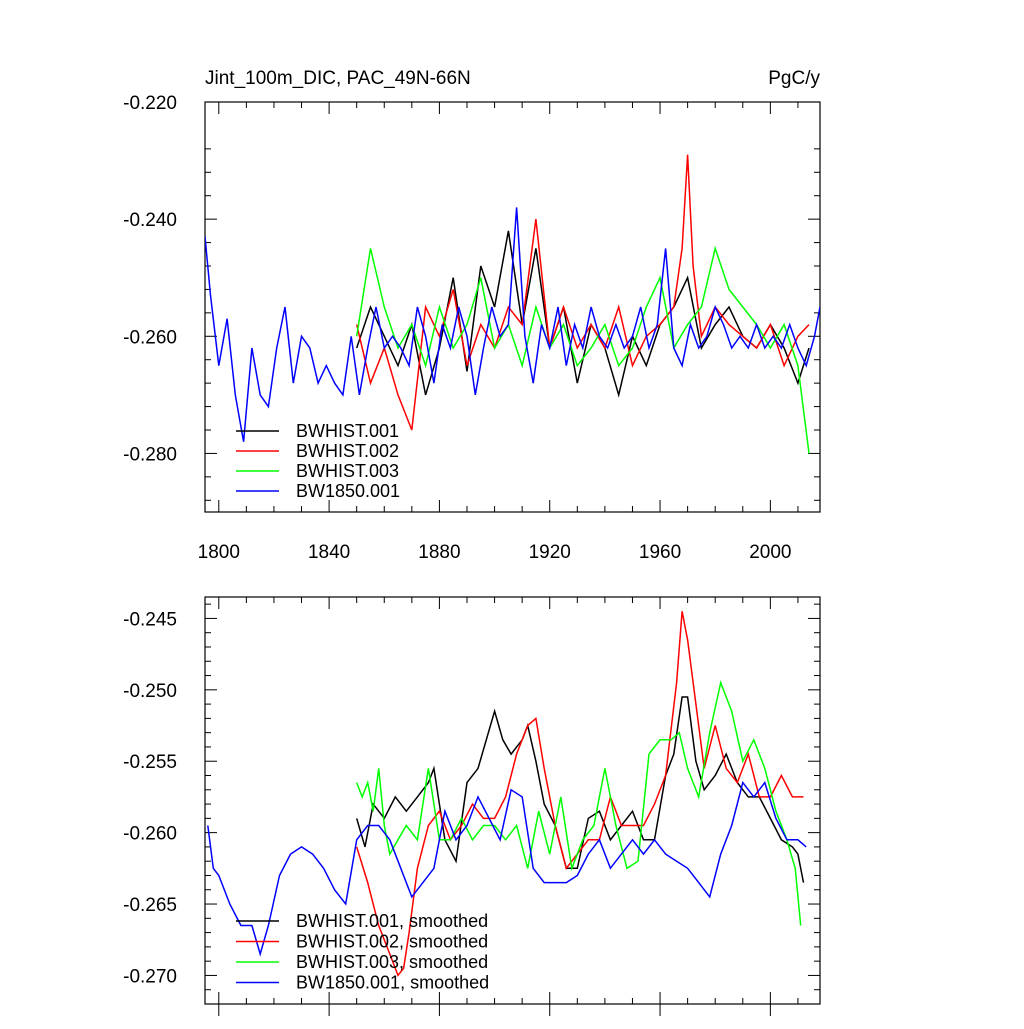 The width and height of the screenshot is (1024, 1029). What do you see at coordinates (439, 552) in the screenshot?
I see `x-tick-label: 1880` at bounding box center [439, 552].